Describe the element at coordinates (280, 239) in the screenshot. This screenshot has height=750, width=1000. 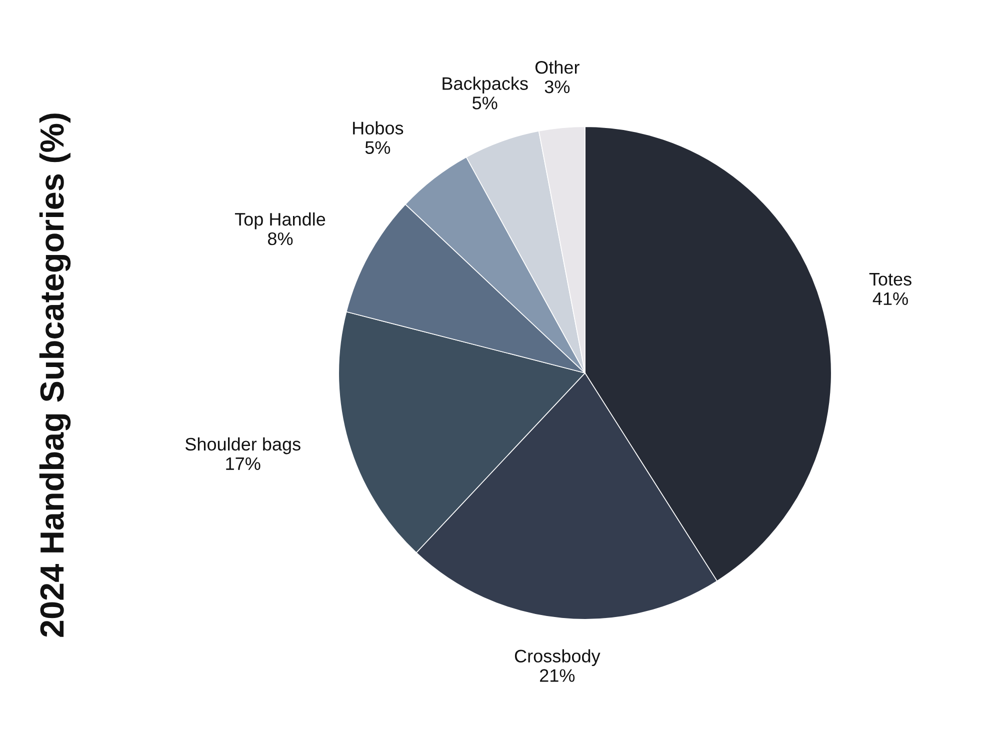
I see `data-label: 8%` at that location.